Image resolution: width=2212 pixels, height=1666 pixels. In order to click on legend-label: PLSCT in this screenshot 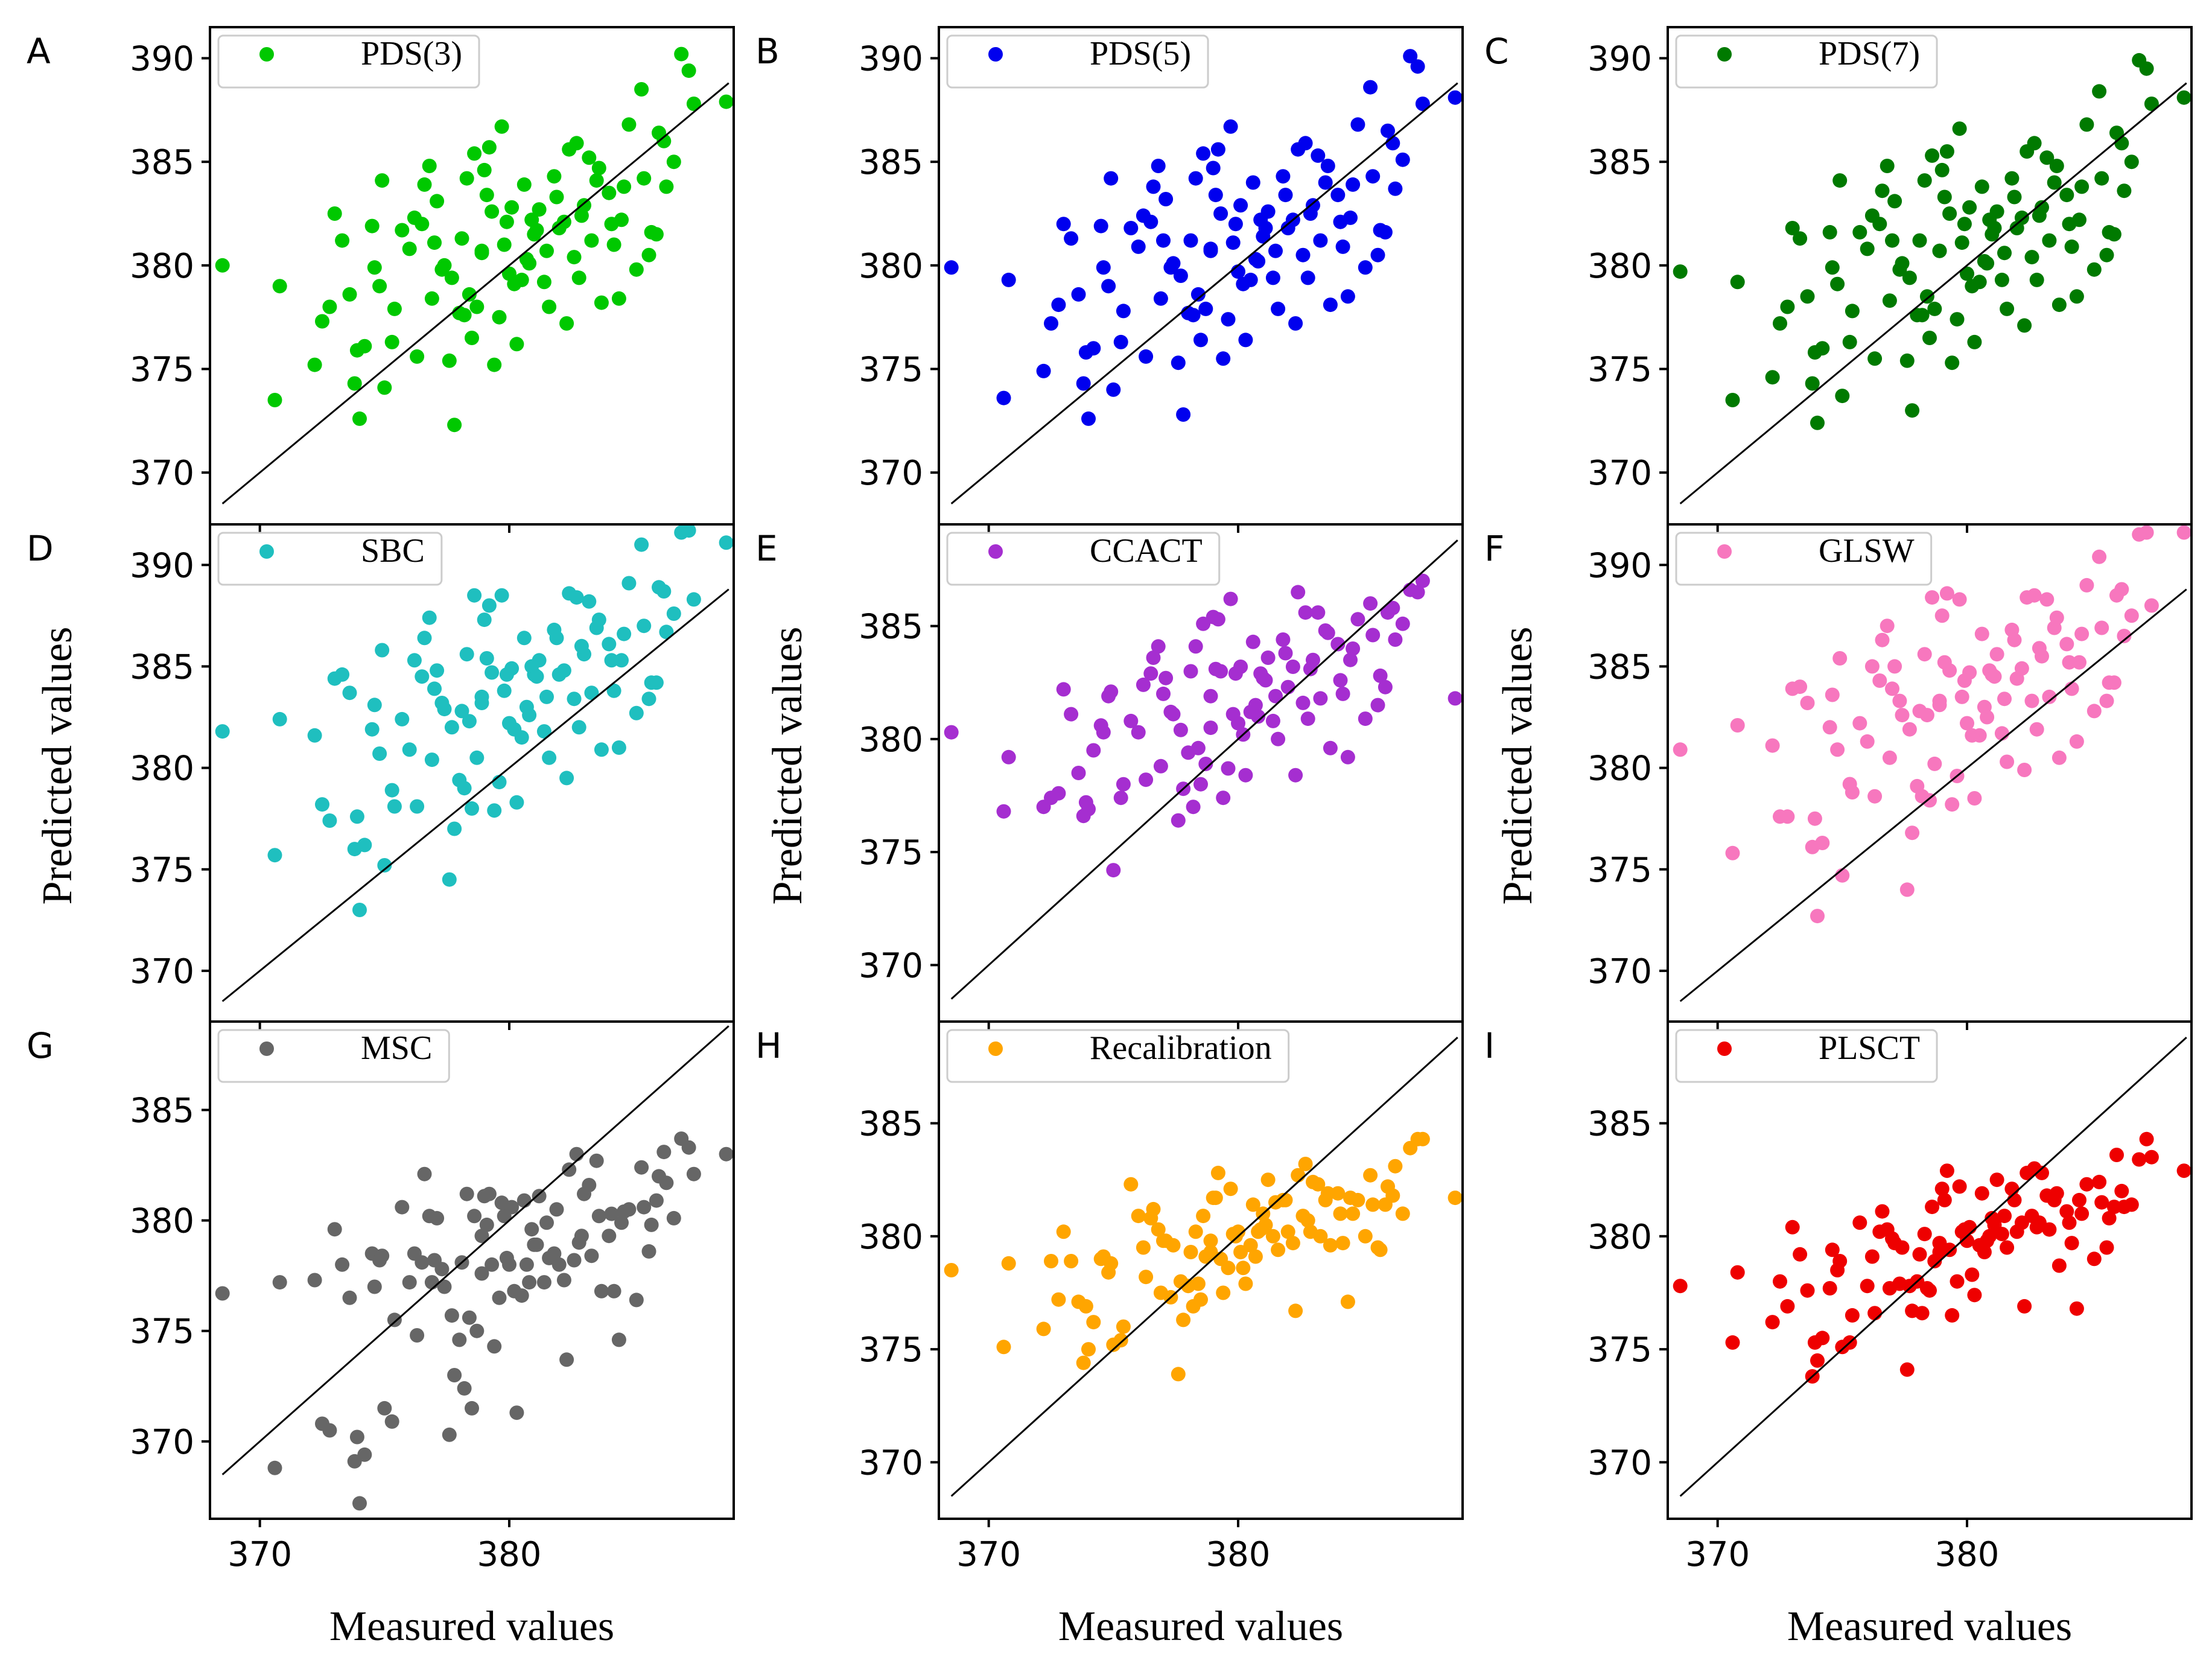, I will do `click(1870, 1048)`.